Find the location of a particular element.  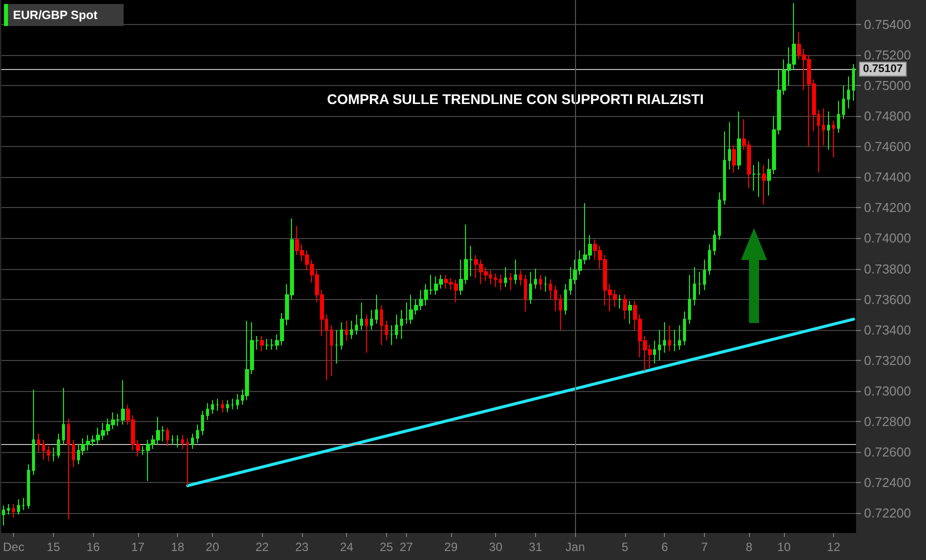

y-tick-label: 0.73400 is located at coordinates (887, 330).